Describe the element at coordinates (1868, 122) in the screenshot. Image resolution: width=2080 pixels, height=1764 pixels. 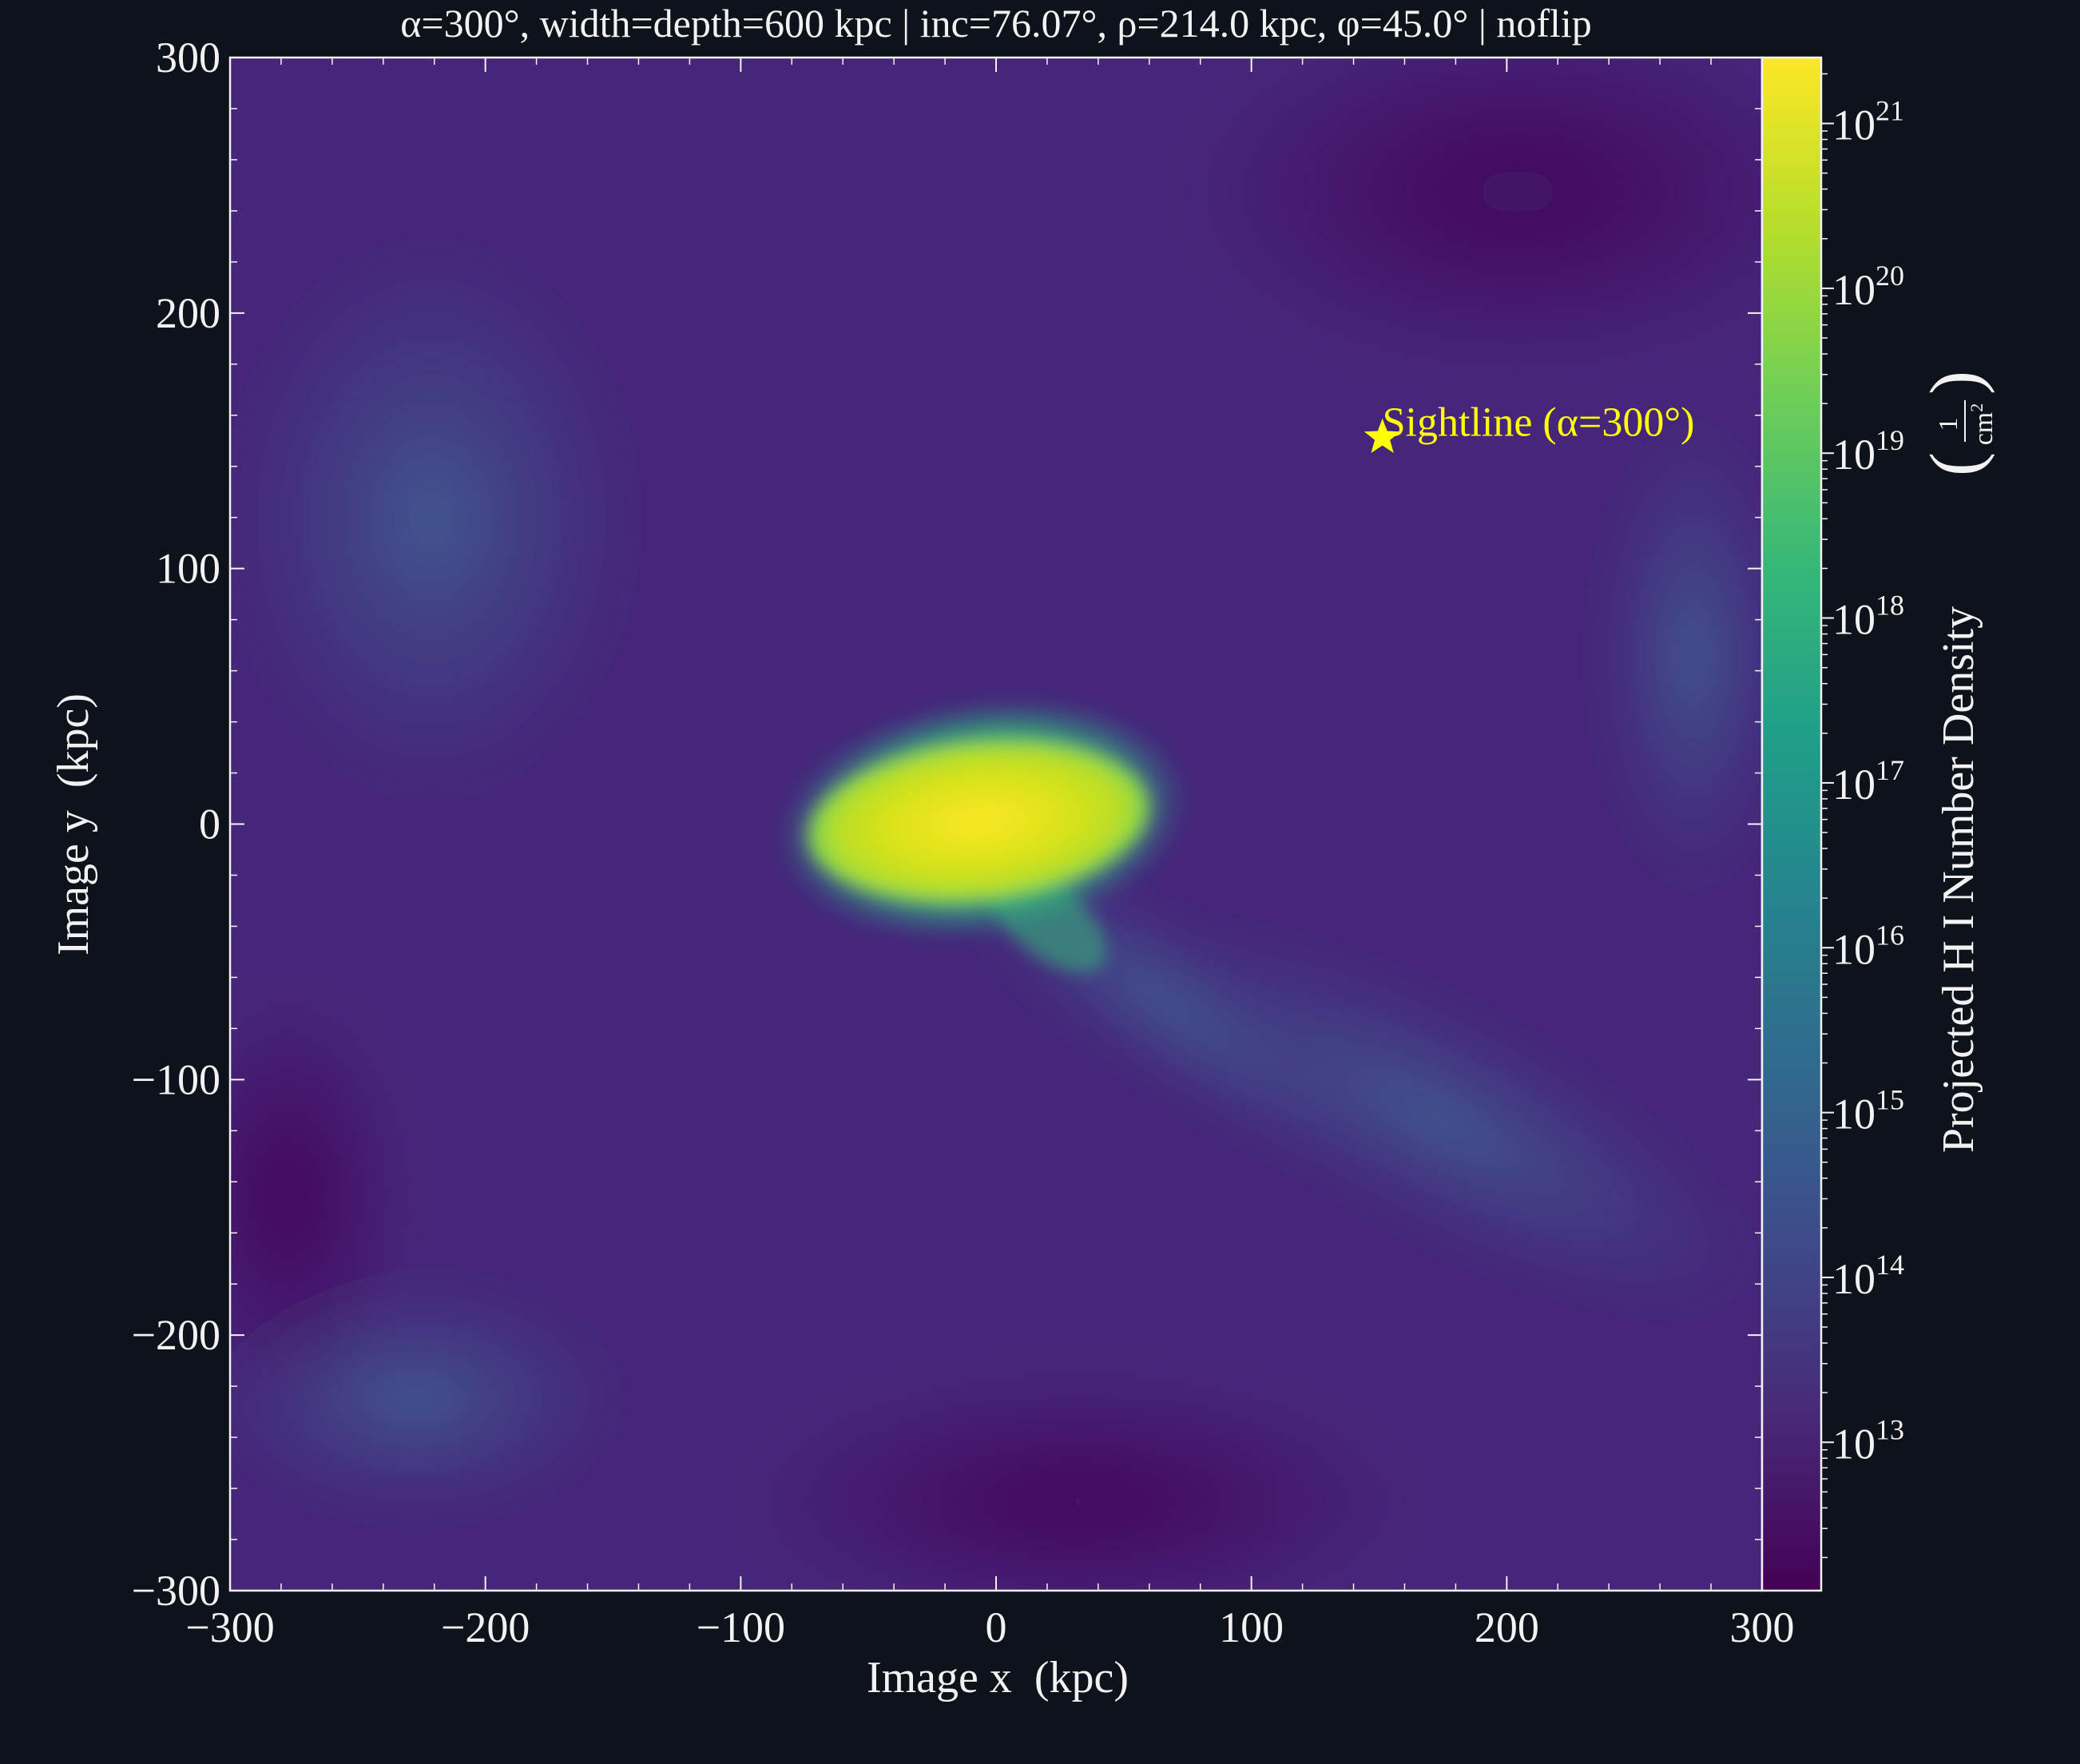
I see `colorbar-tick-label: 1021` at that location.